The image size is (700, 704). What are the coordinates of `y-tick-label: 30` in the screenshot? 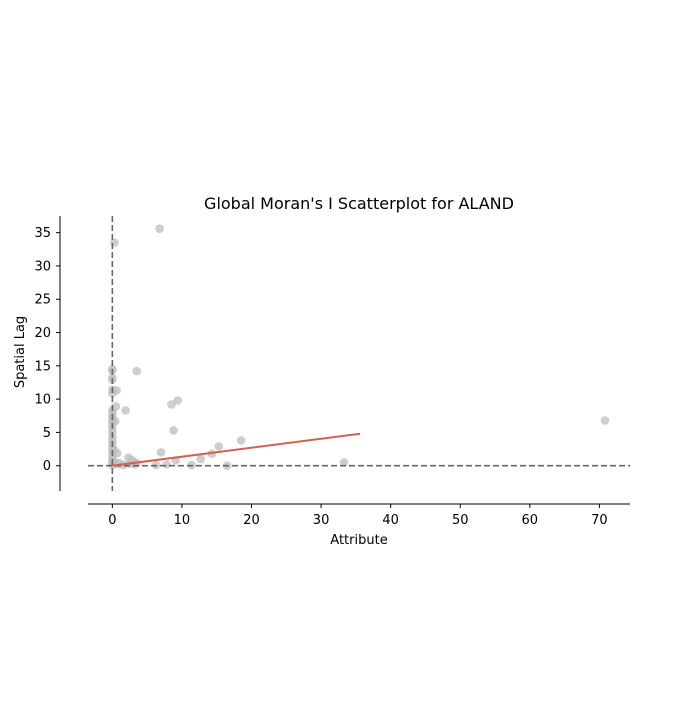 It's located at (42, 266).